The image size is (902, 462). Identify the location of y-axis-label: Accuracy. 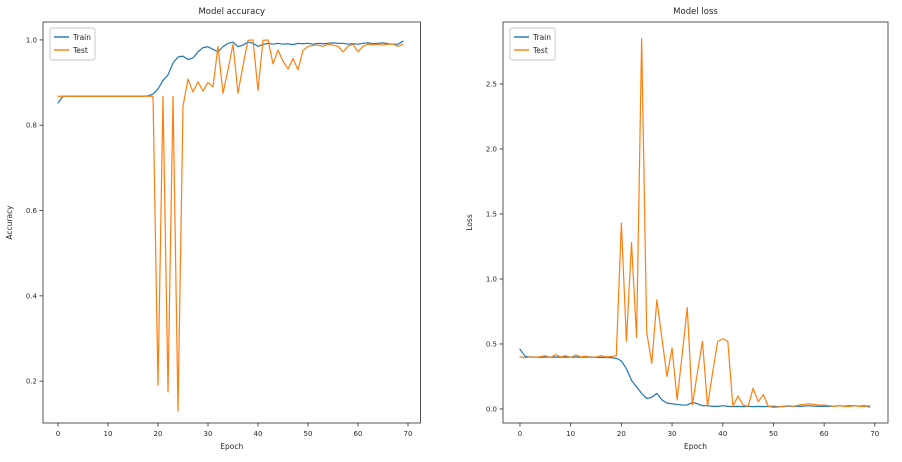
(9, 222).